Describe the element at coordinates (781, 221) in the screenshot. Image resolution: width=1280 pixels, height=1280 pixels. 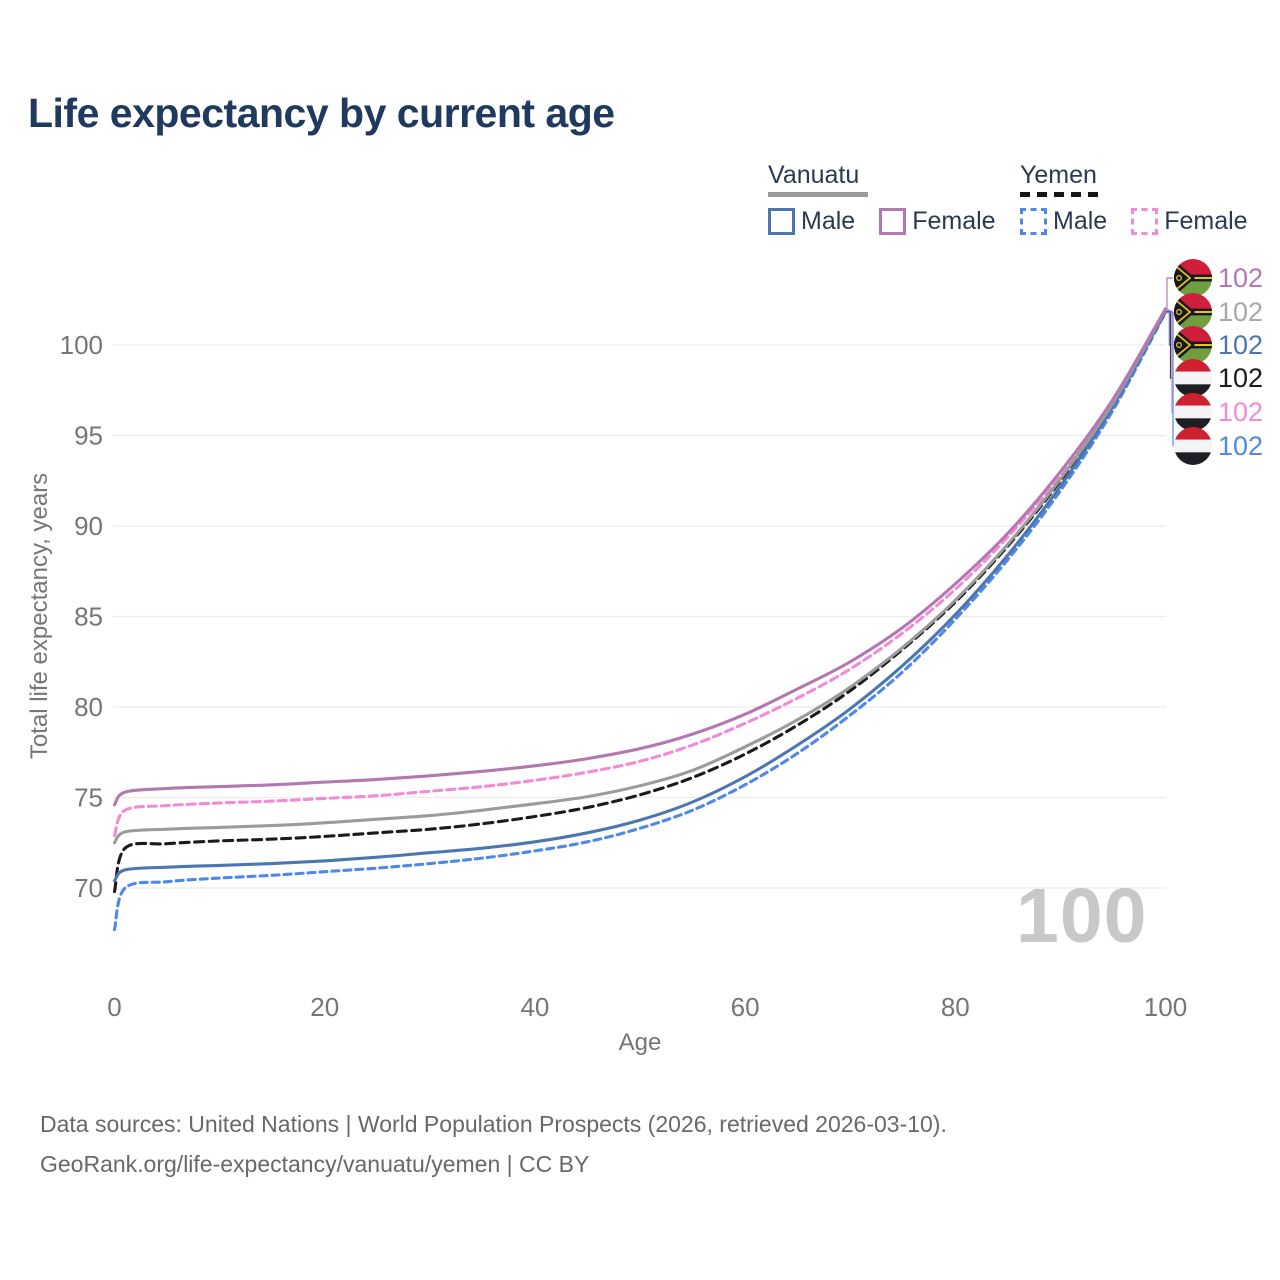
I see `legend-swatch-vanuatu-male-icon` at that location.